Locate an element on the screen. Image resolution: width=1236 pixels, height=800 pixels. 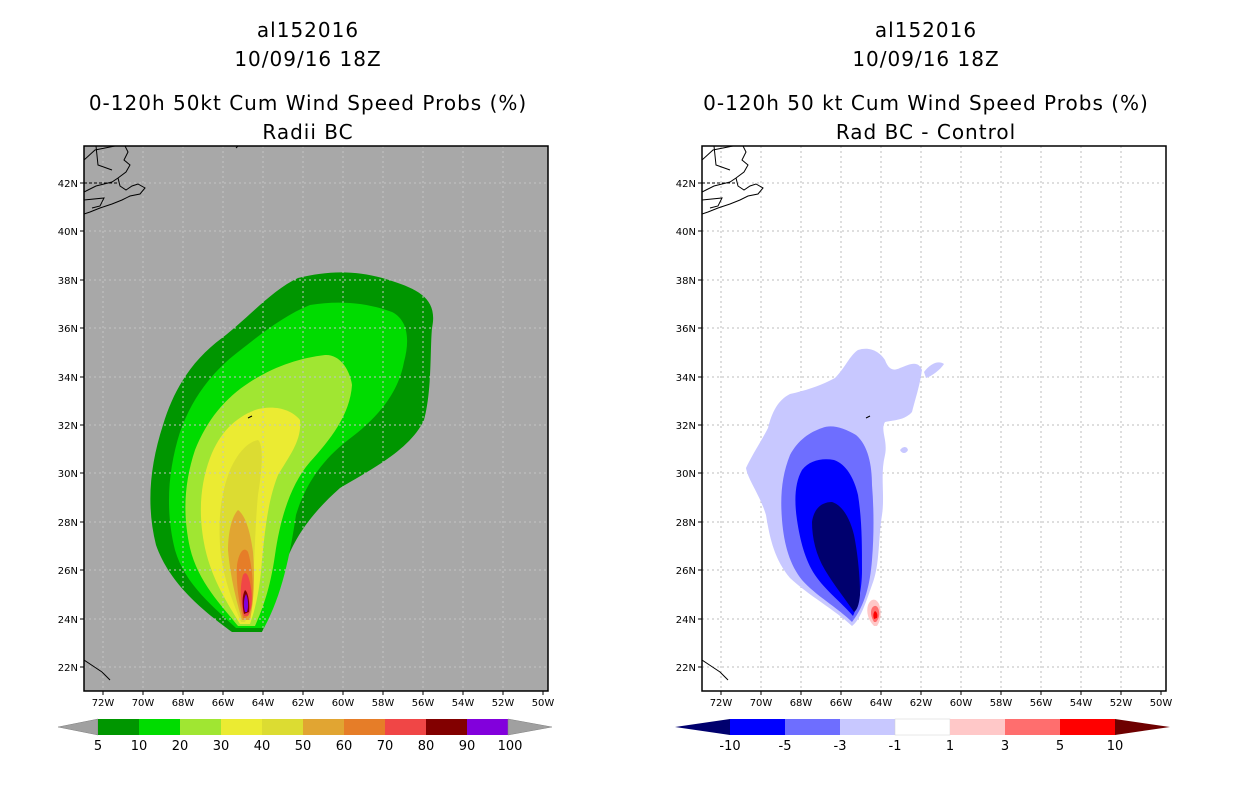
colorbar-label: 90 is located at coordinates (467, 746).